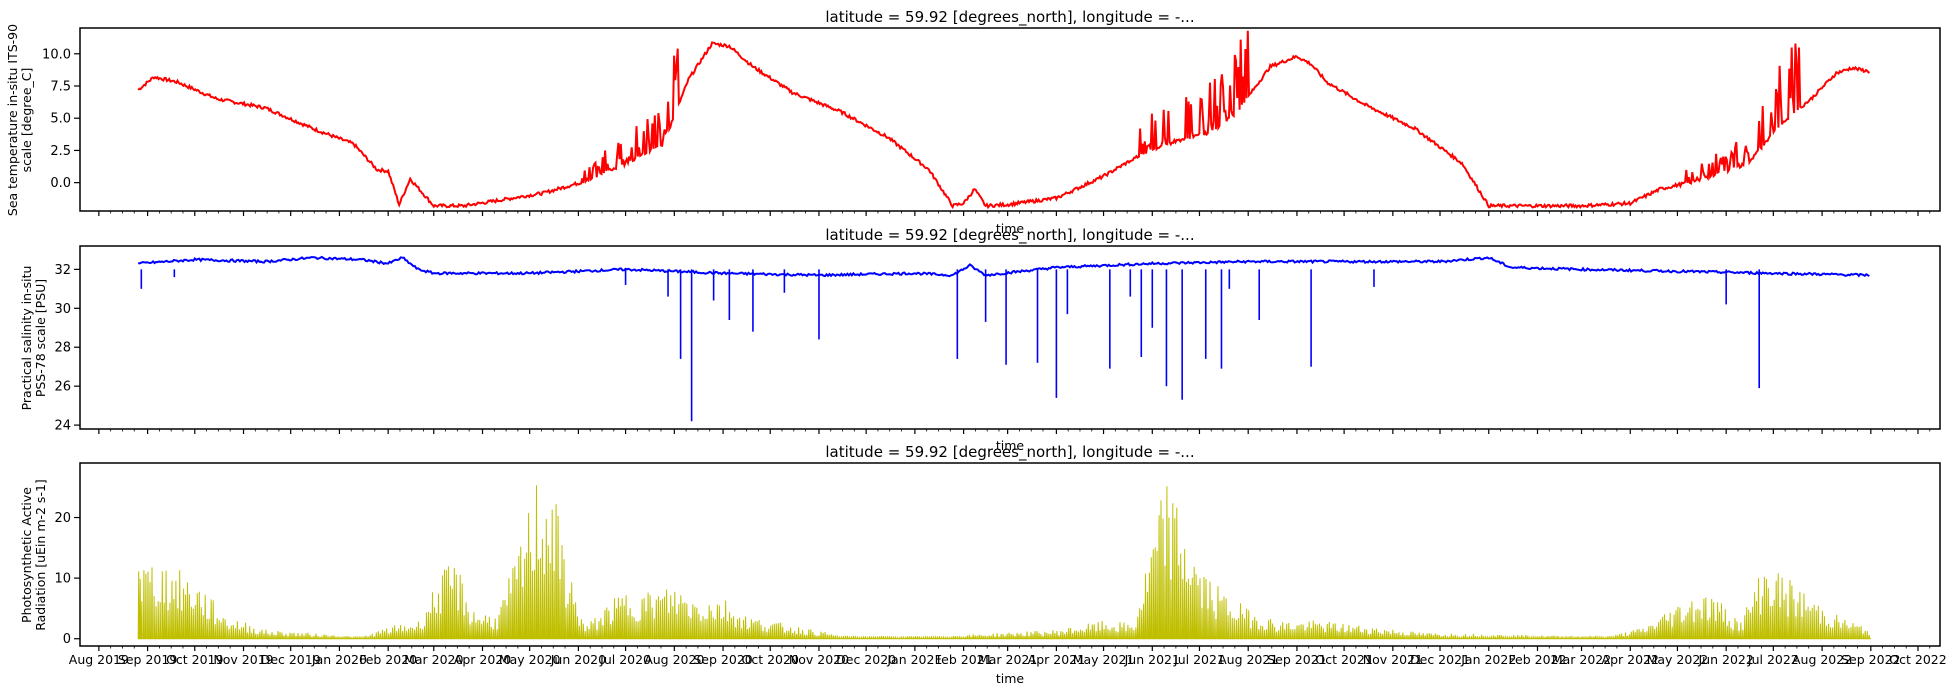 This screenshot has height=695, width=1952. Describe the element at coordinates (1199, 659) in the screenshot. I see `xtick-label: Jul 2021` at that location.